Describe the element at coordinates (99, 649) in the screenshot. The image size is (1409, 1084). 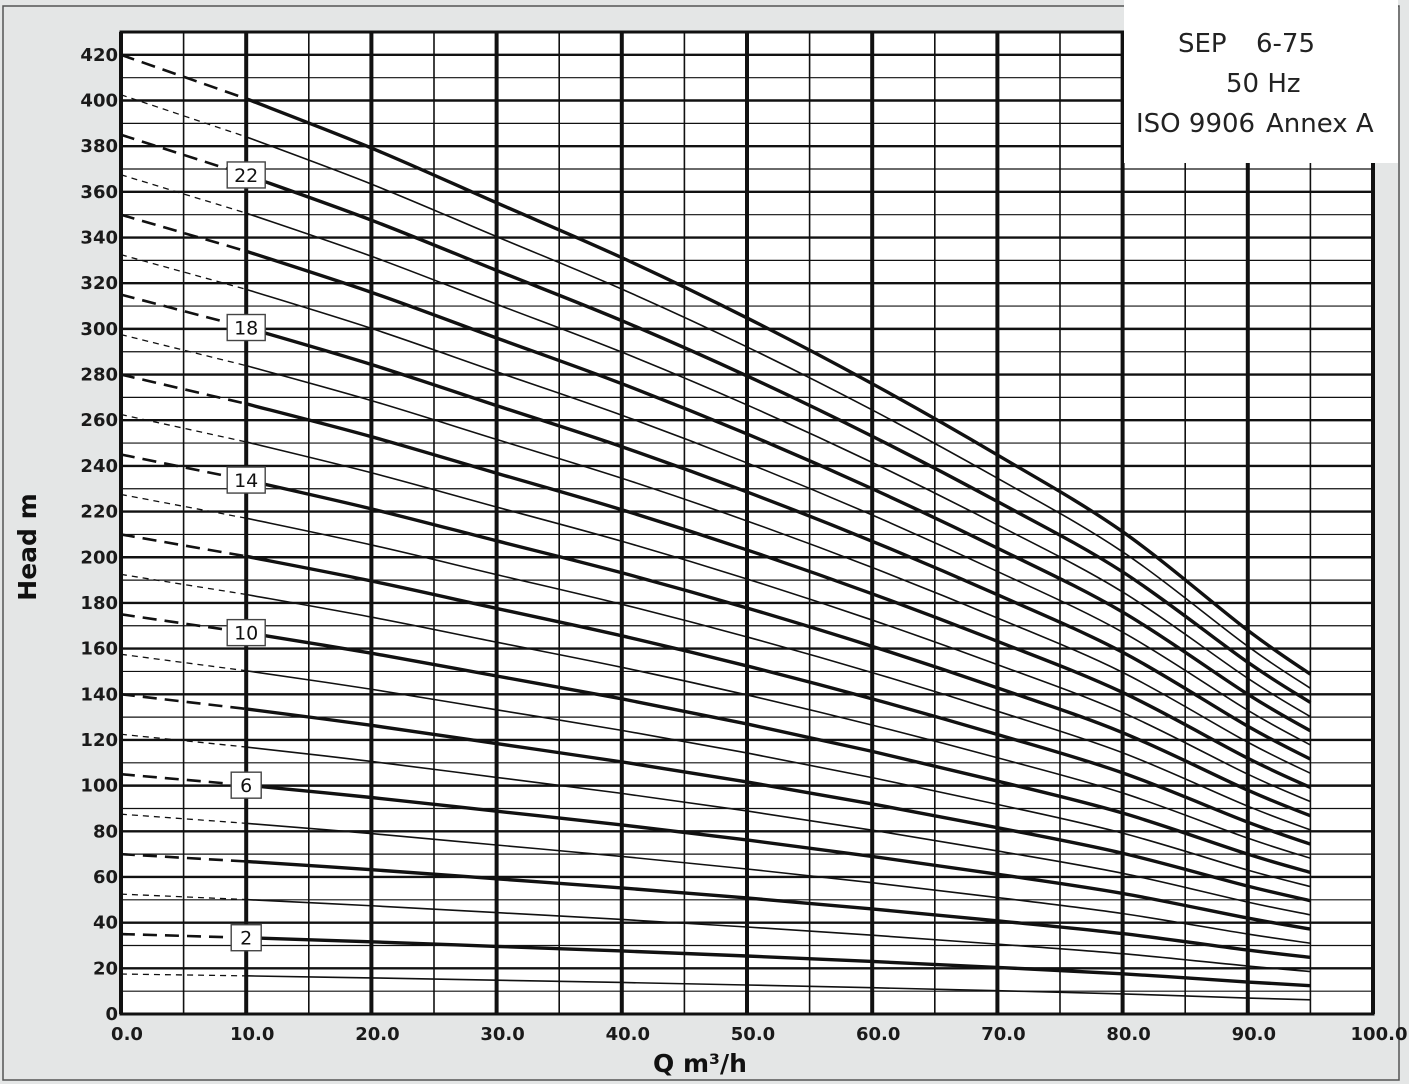
I see `y-tick-label: 160` at that location.